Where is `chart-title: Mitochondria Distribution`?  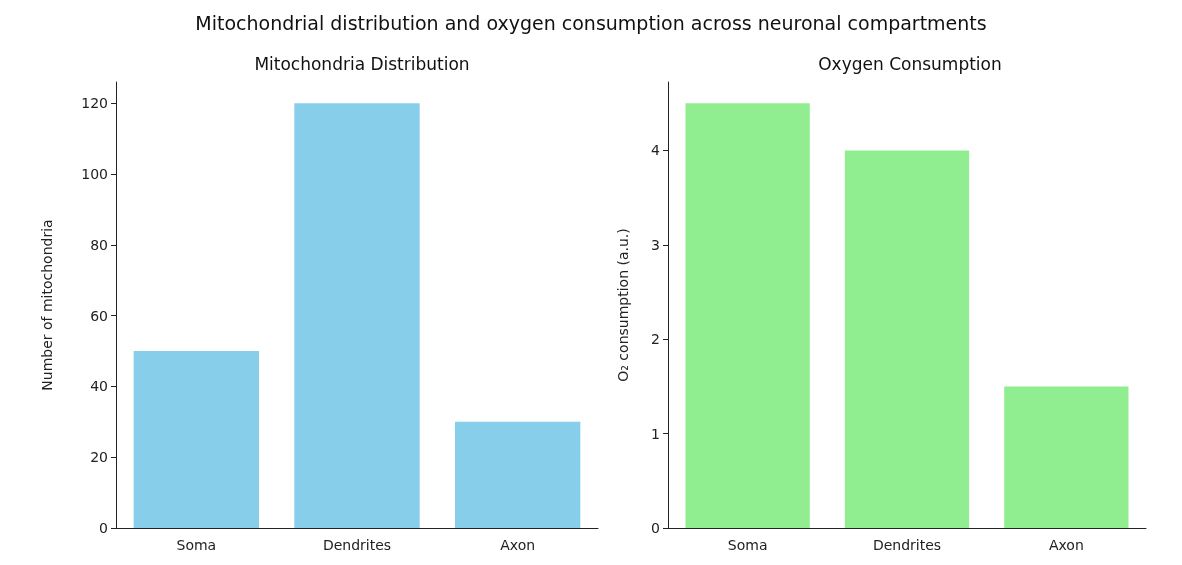 chart-title: Mitochondria Distribution is located at coordinates (362, 63).